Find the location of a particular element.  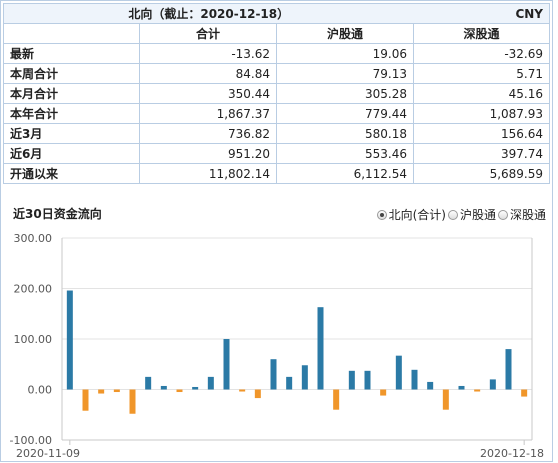

table-row: 开通以来 11,802.14 6,112.54 5,689.59 is located at coordinates (276, 173).